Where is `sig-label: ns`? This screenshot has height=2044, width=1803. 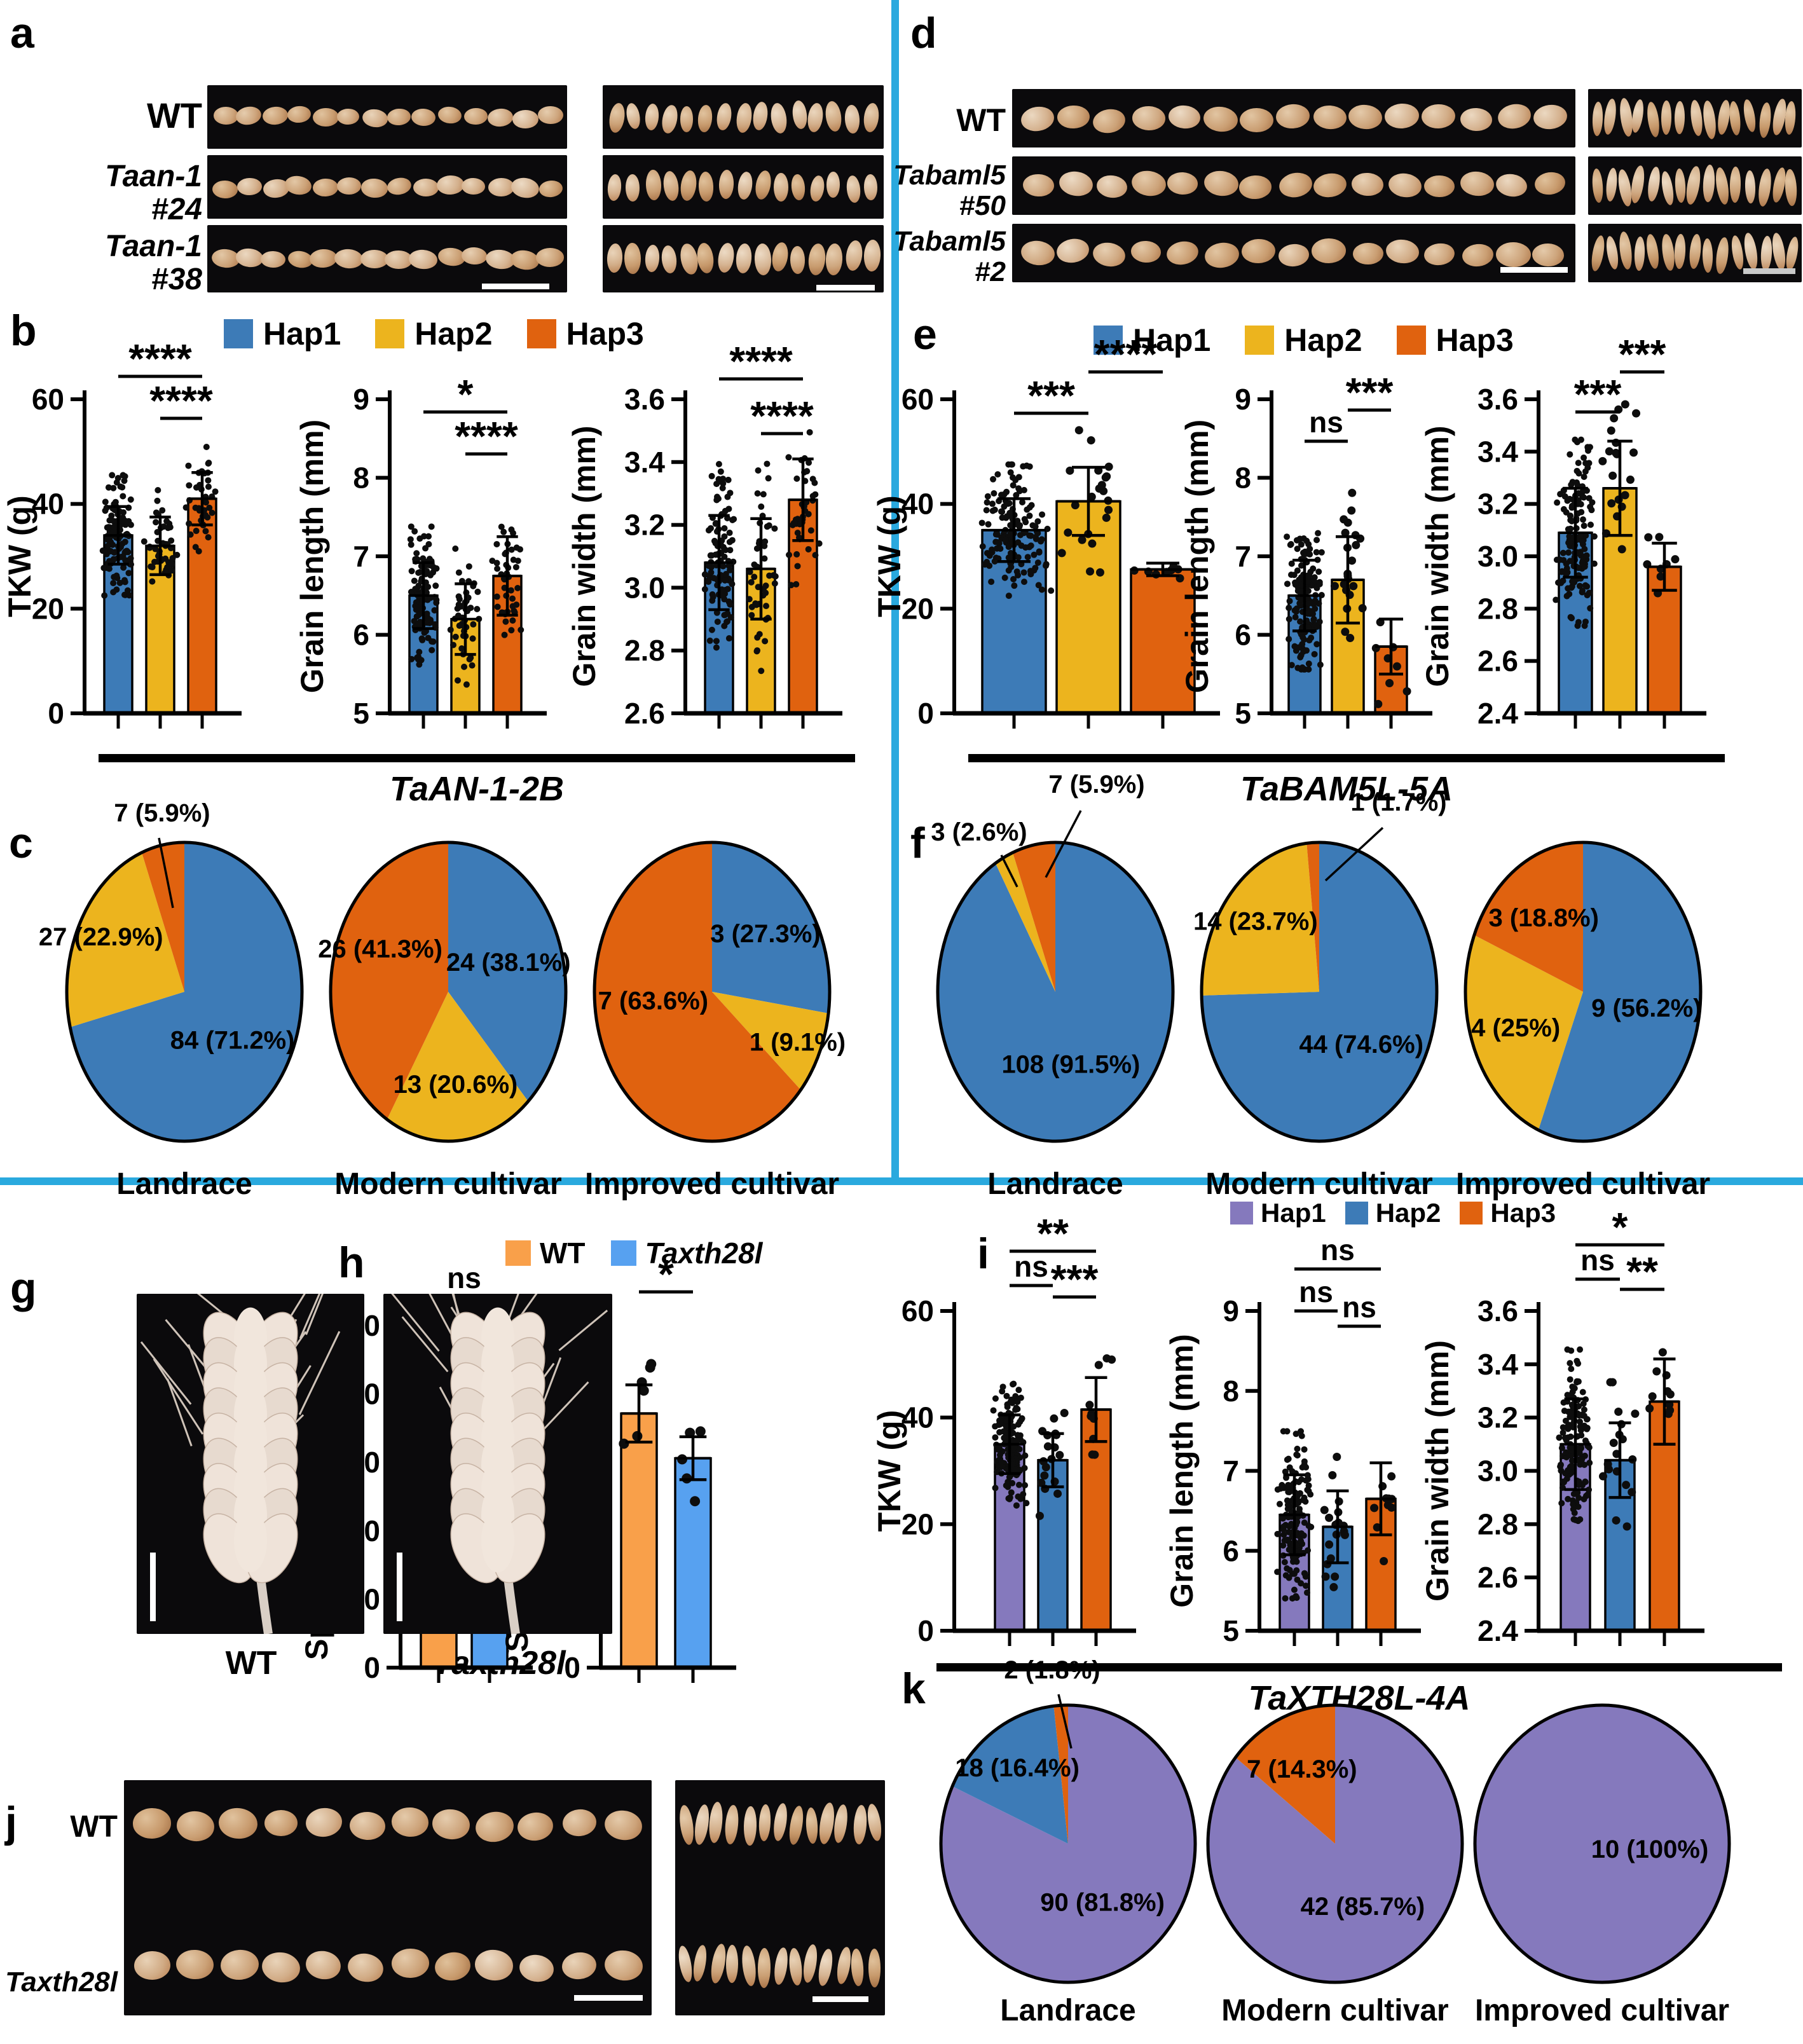
sig-label: ns is located at coordinates (464, 1277).